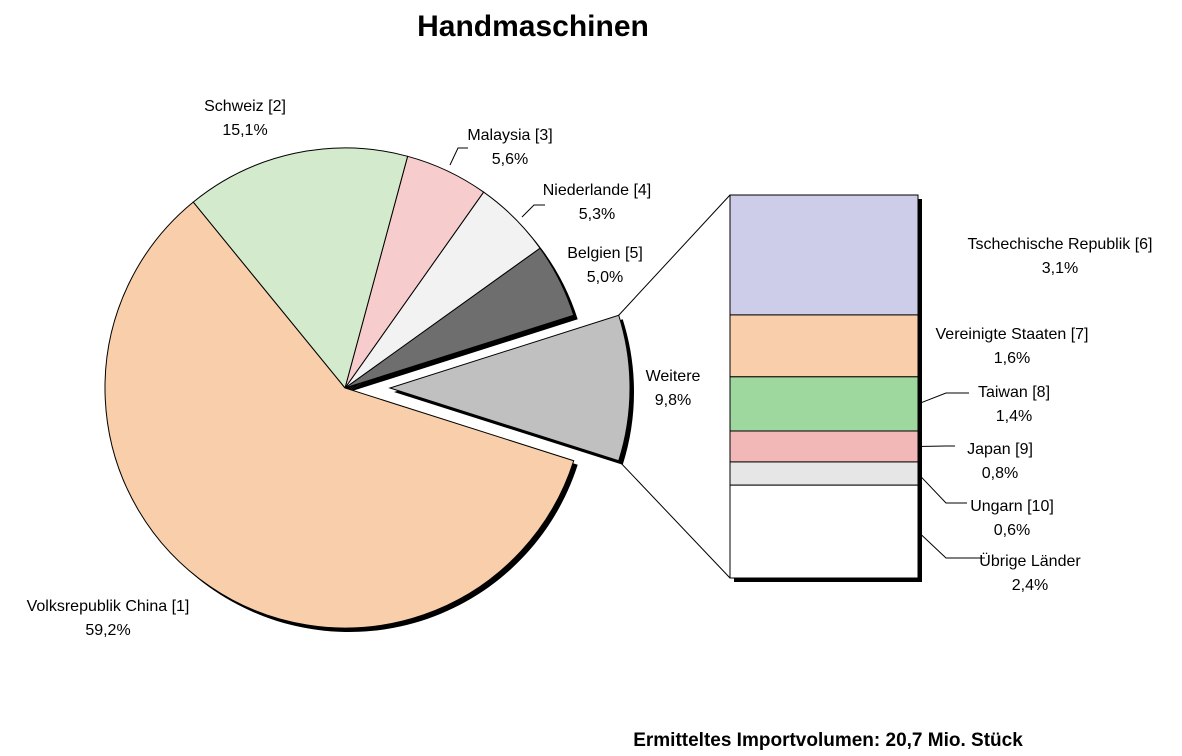 This screenshot has width=1182, height=756. What do you see at coordinates (1060, 268) in the screenshot?
I see `bar-value-label: 3,1%` at bounding box center [1060, 268].